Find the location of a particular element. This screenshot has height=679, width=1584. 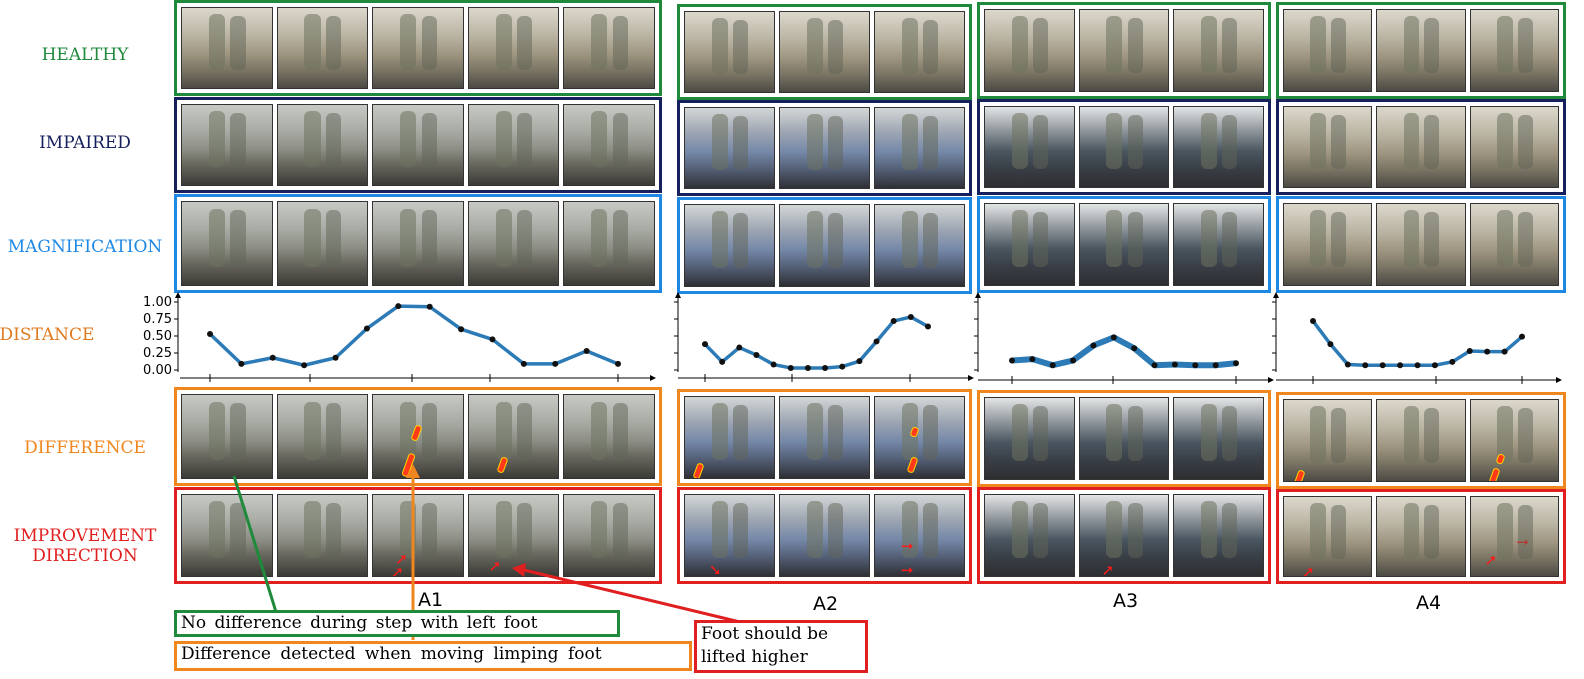

column-label-a4: A4 is located at coordinates (1429, 603).